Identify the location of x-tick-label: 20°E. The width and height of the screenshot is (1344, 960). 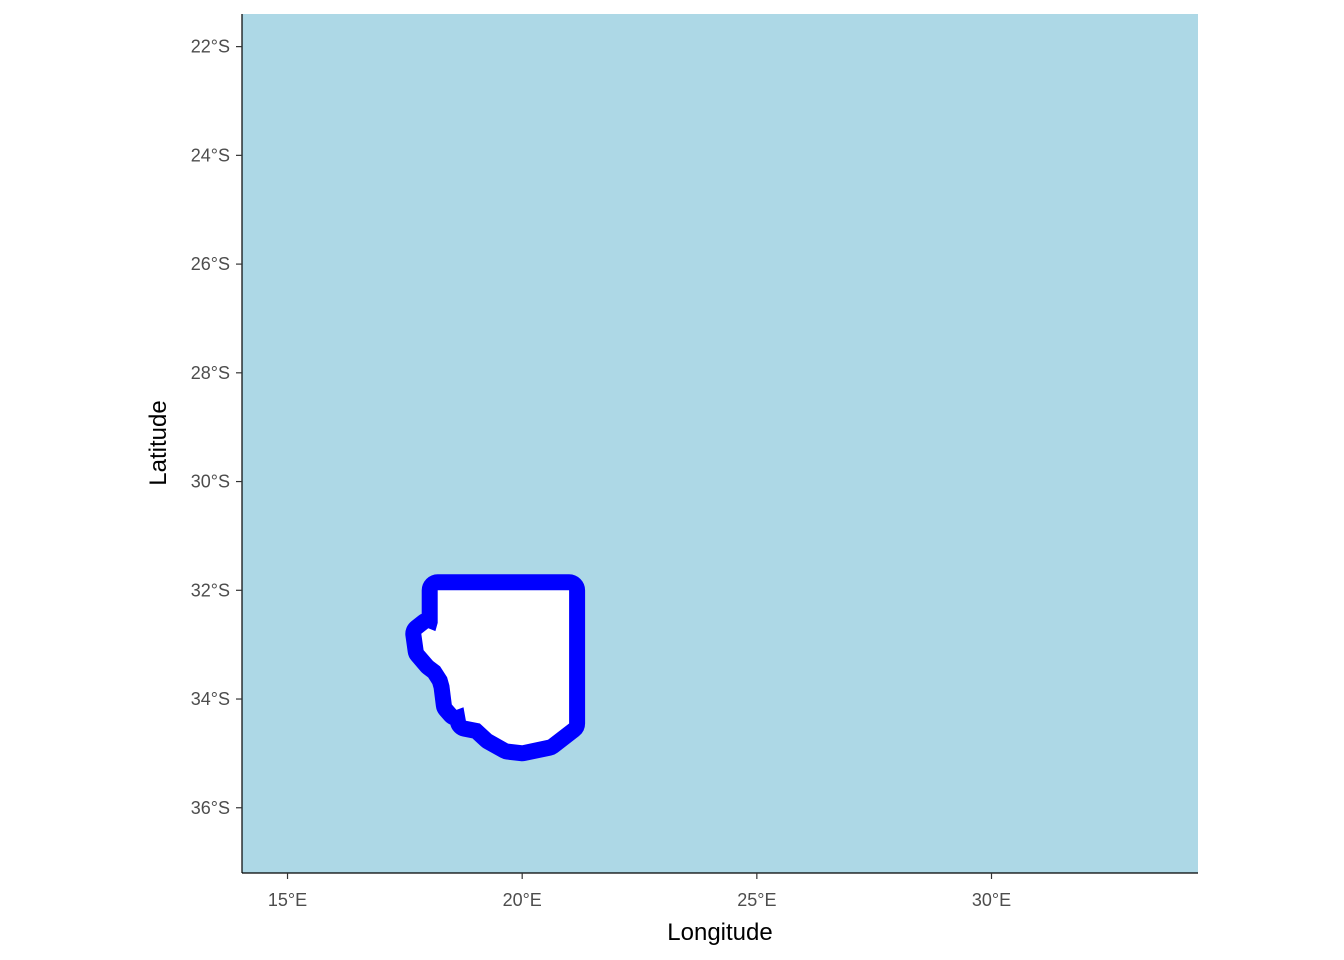
(522, 900).